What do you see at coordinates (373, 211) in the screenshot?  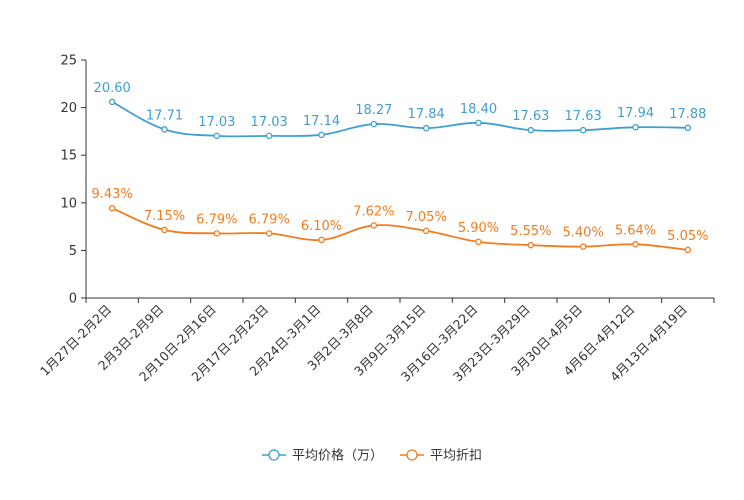 I see `data-label: 7.62%` at bounding box center [373, 211].